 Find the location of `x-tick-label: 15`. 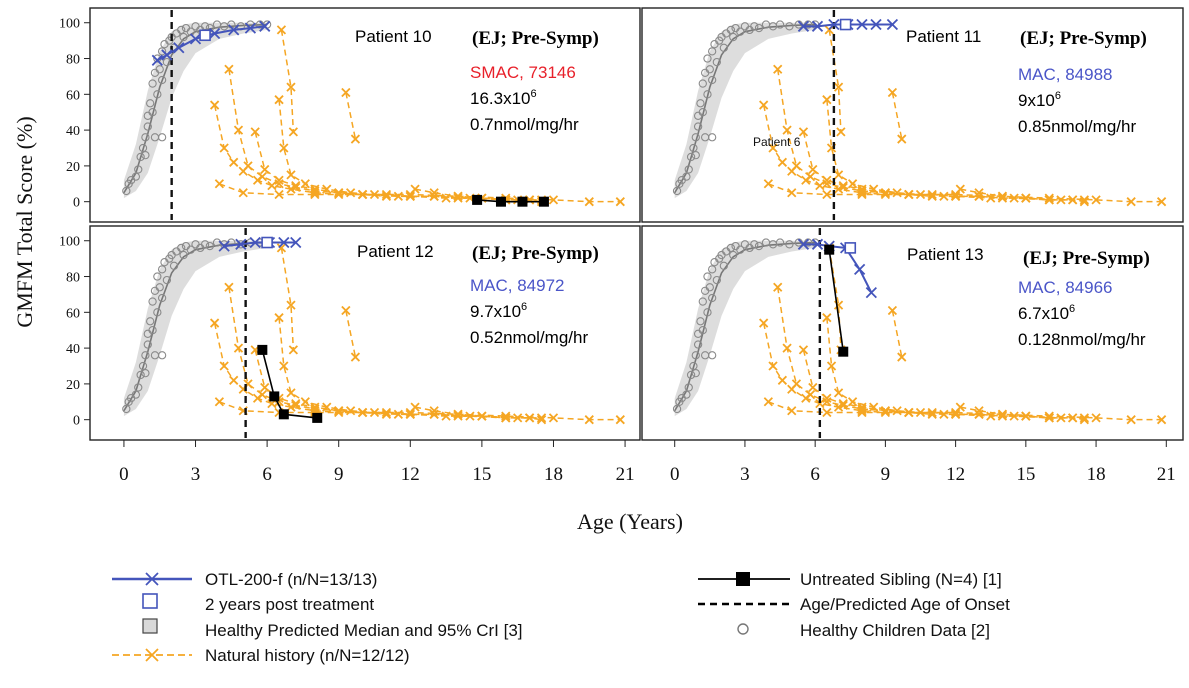

x-tick-label: 15 is located at coordinates (481, 474).